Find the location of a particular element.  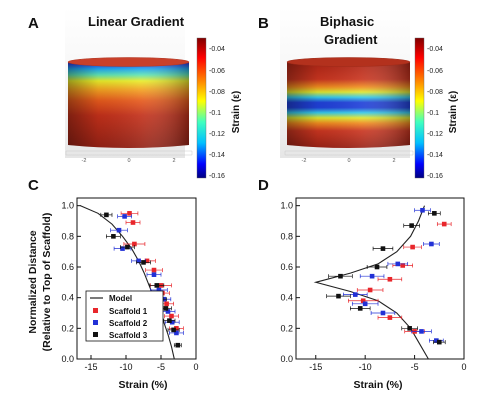

cylinder-b is located at coordinates (348, 102).